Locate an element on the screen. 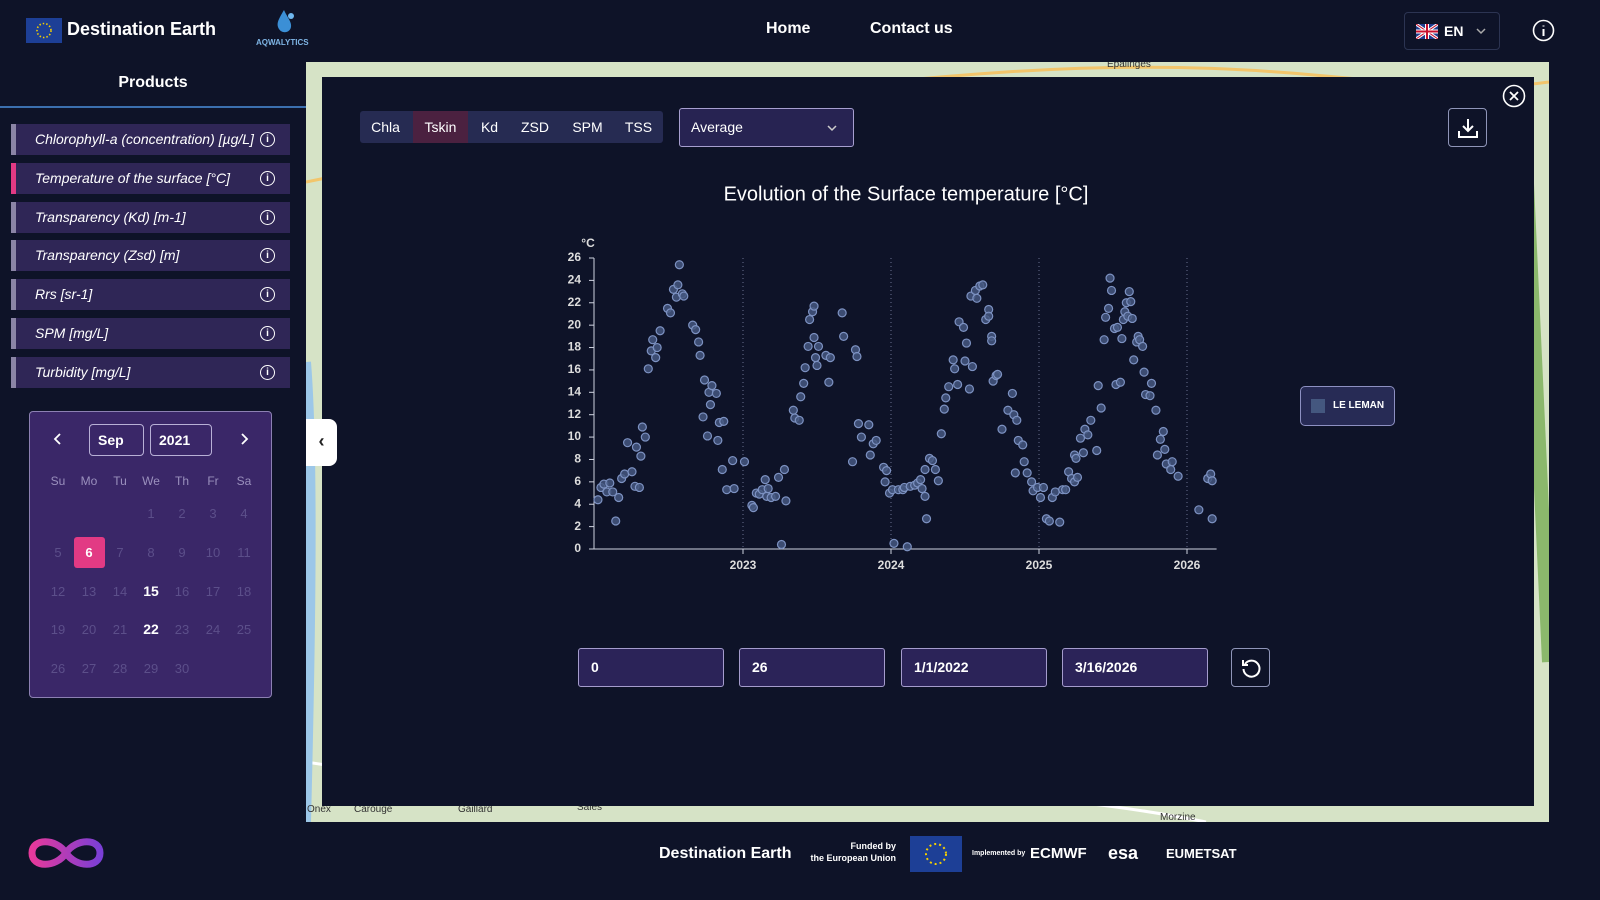 The height and width of the screenshot is (900, 1600). language-select: EN is located at coordinates (1452, 31).